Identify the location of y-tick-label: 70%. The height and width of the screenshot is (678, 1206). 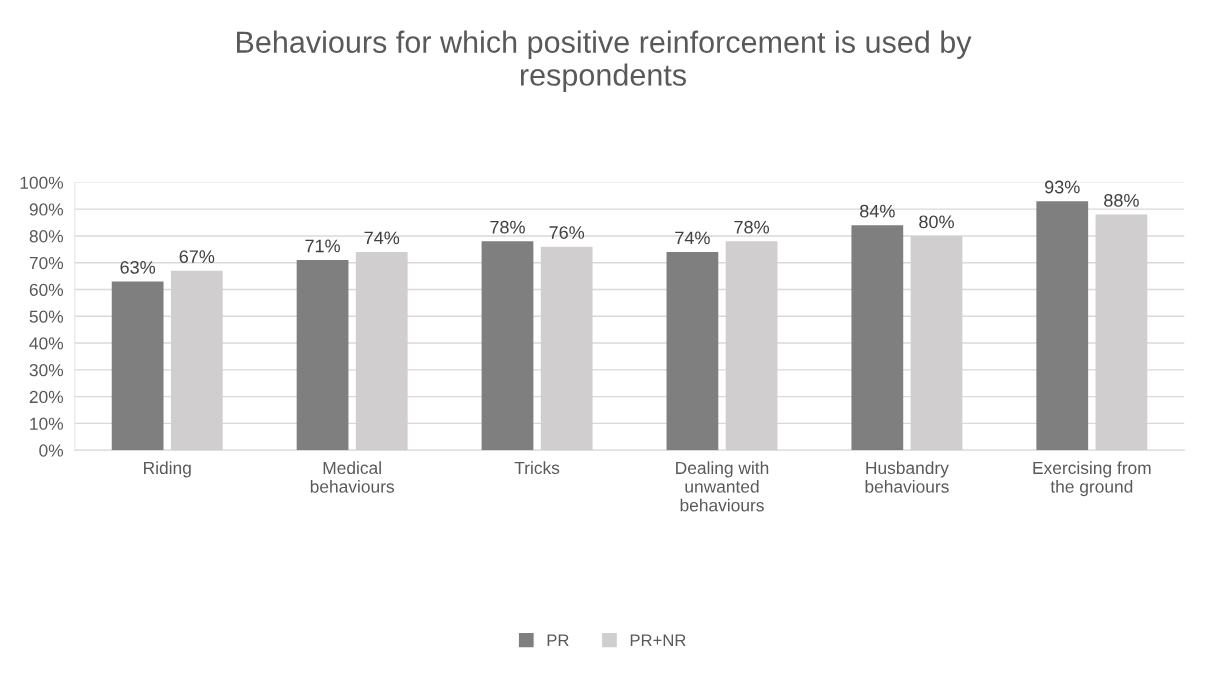
(46, 263).